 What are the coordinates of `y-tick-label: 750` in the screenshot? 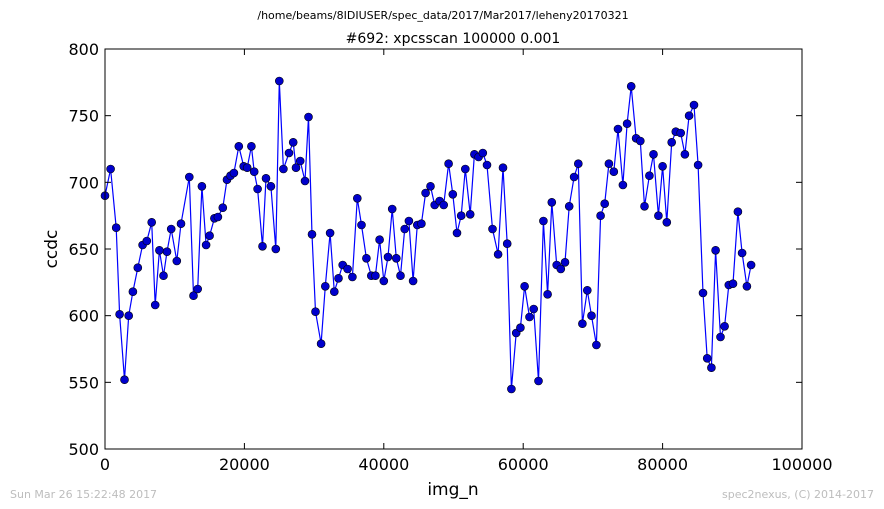 It's located at (83, 116).